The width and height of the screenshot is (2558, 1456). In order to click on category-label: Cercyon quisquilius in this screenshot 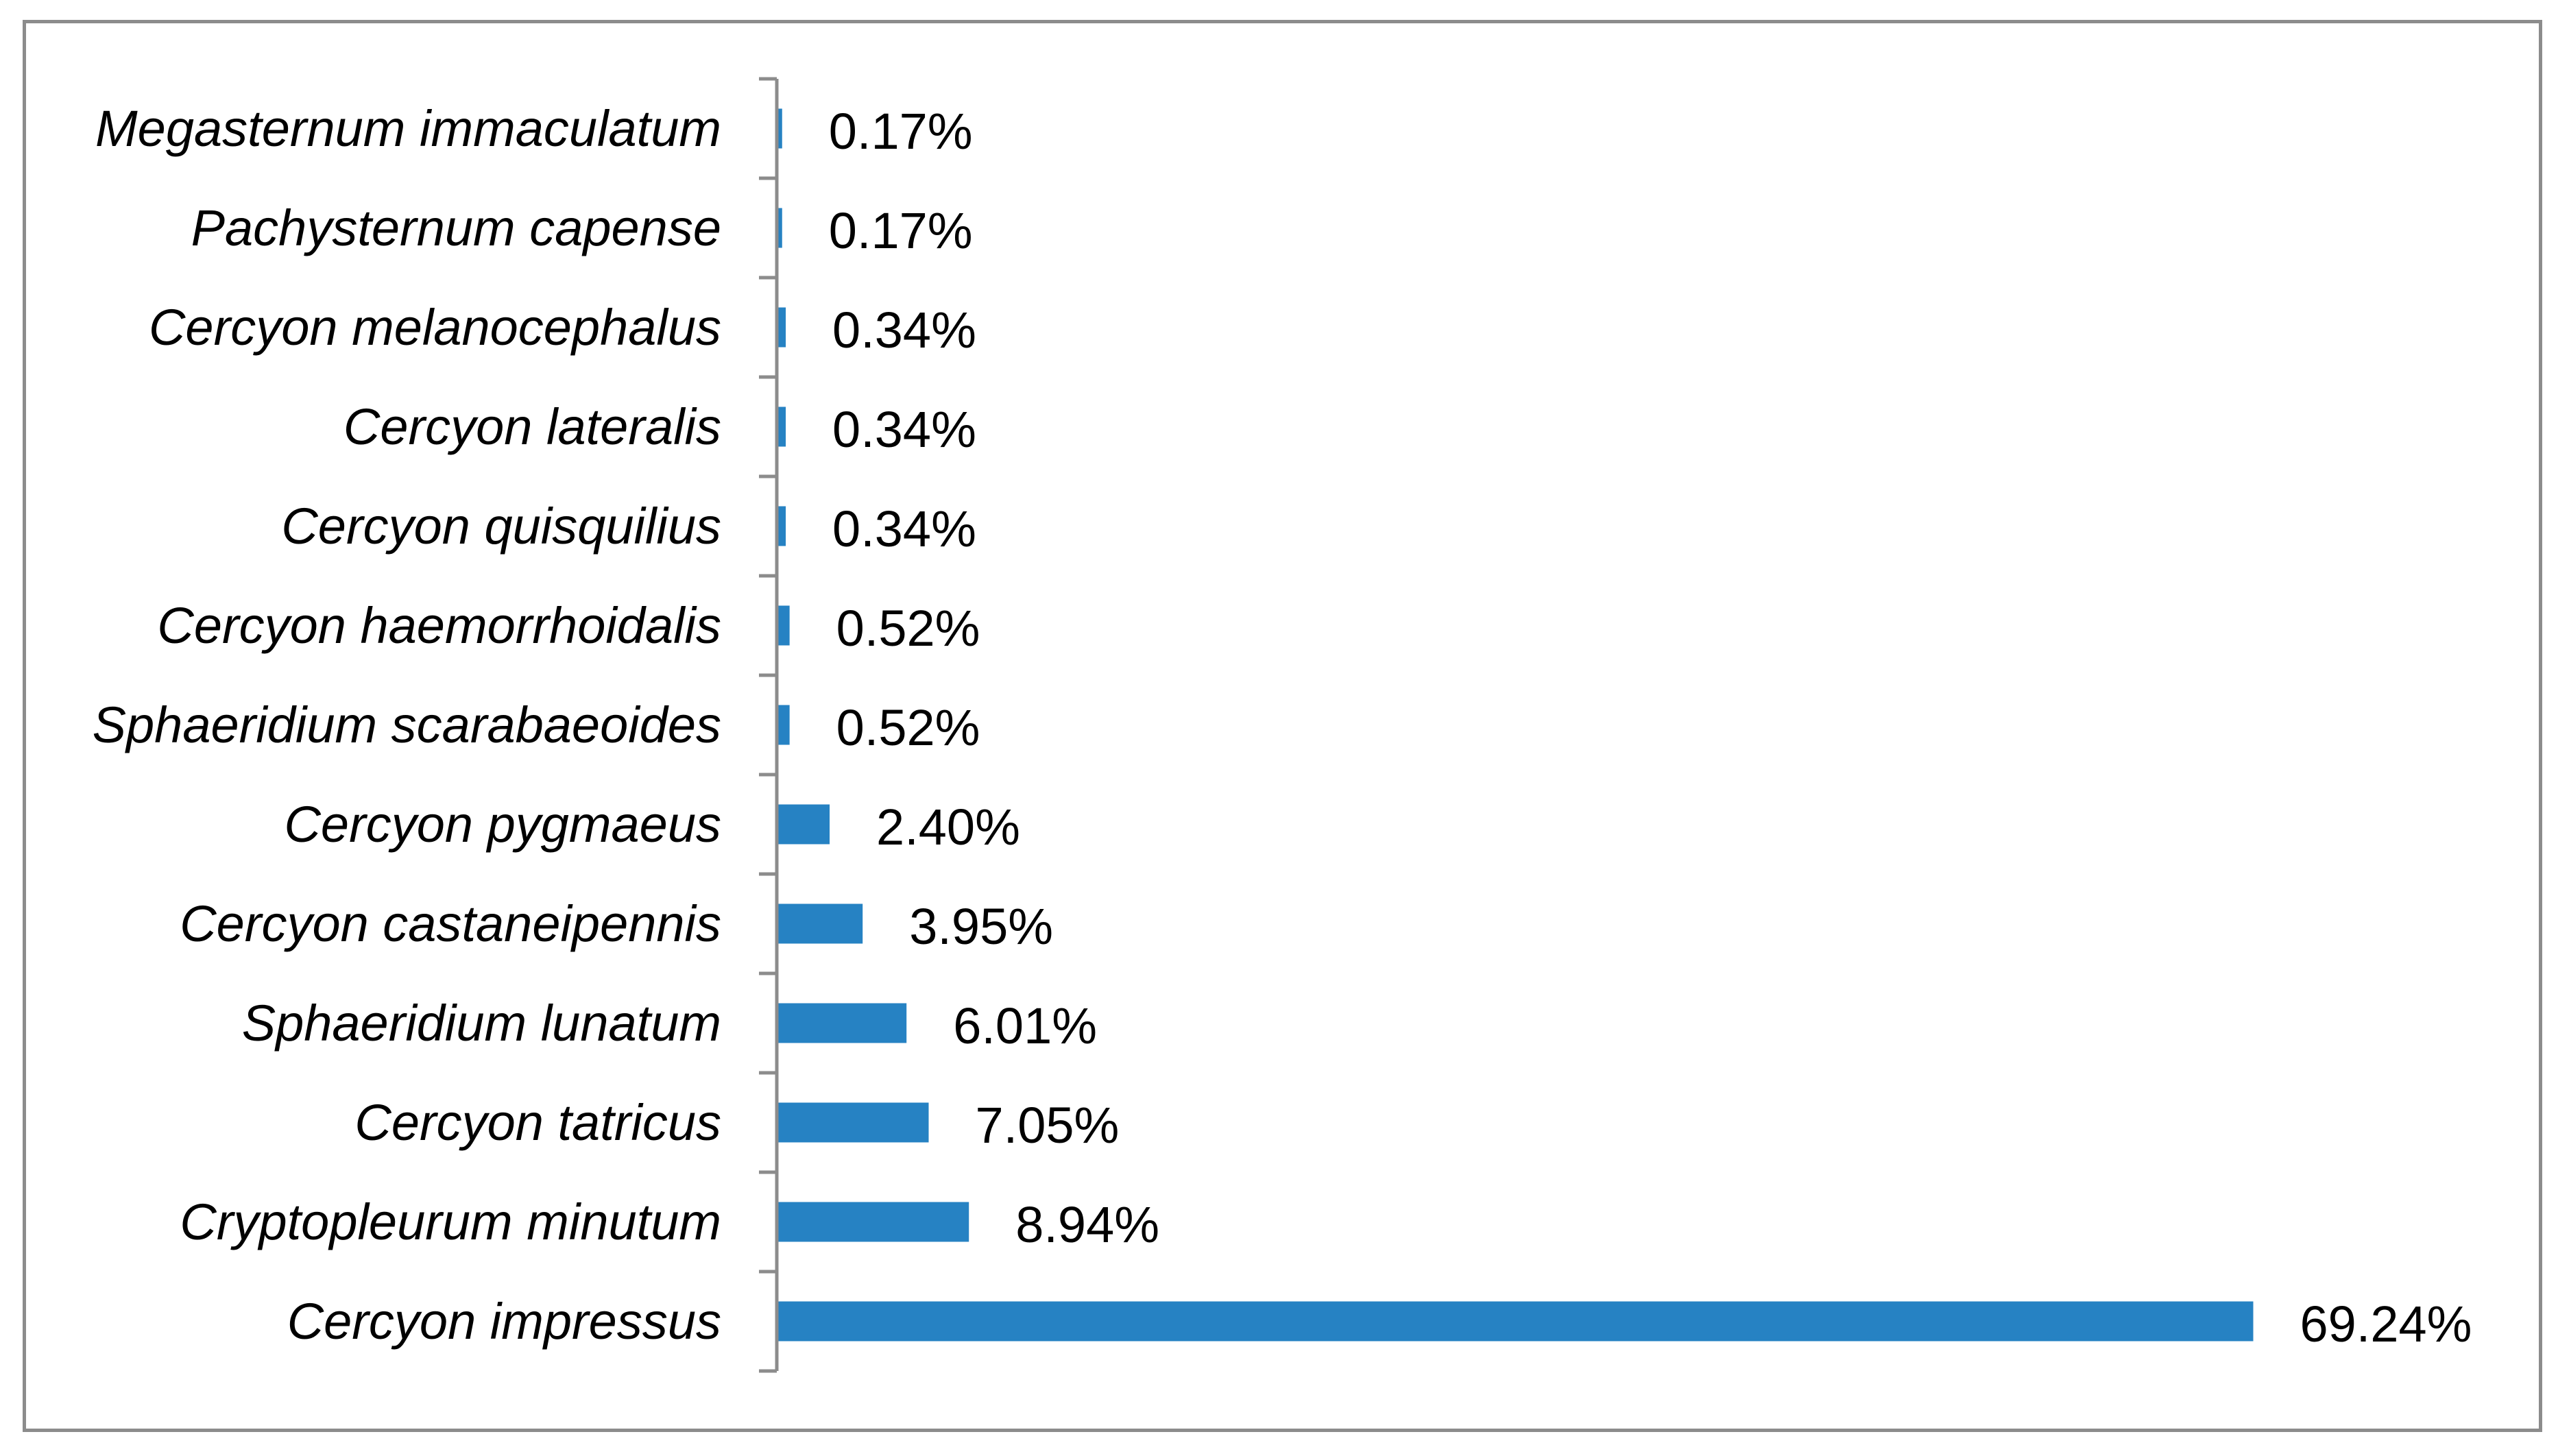, I will do `click(501, 526)`.